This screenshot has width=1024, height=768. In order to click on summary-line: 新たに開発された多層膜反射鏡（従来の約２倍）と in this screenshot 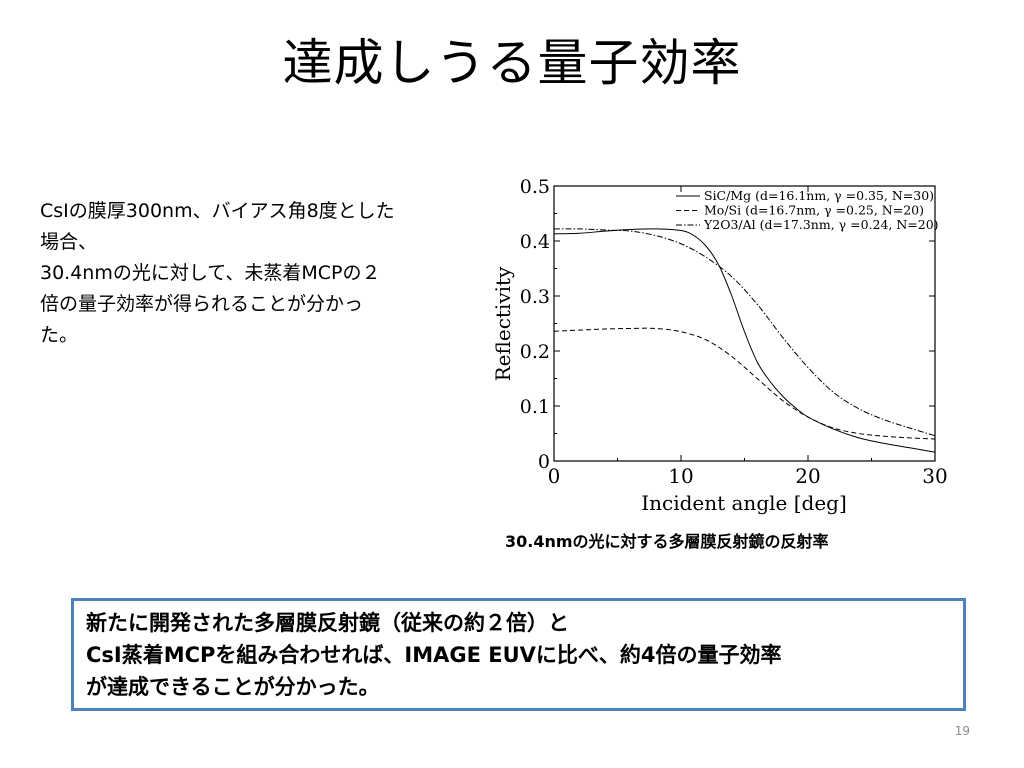, I will do `click(327, 623)`.